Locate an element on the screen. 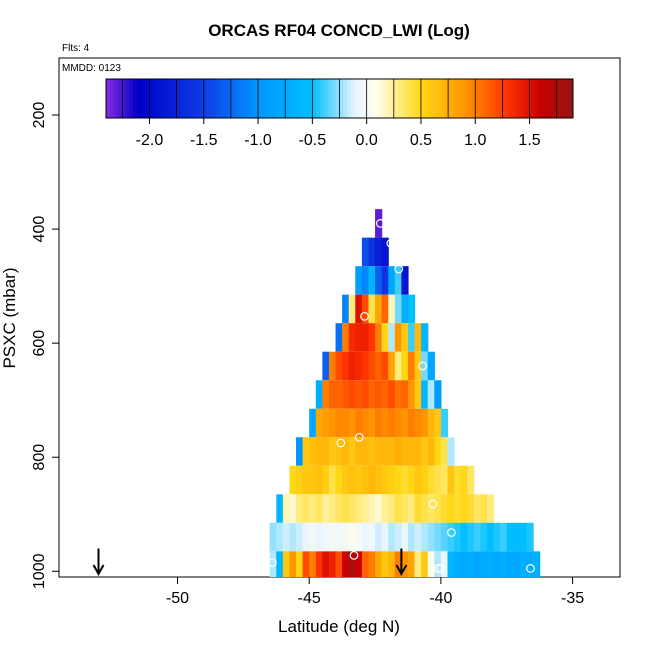 Image resolution: width=650 pixels, height=650 pixels. colorbar-frame is located at coordinates (339, 98).